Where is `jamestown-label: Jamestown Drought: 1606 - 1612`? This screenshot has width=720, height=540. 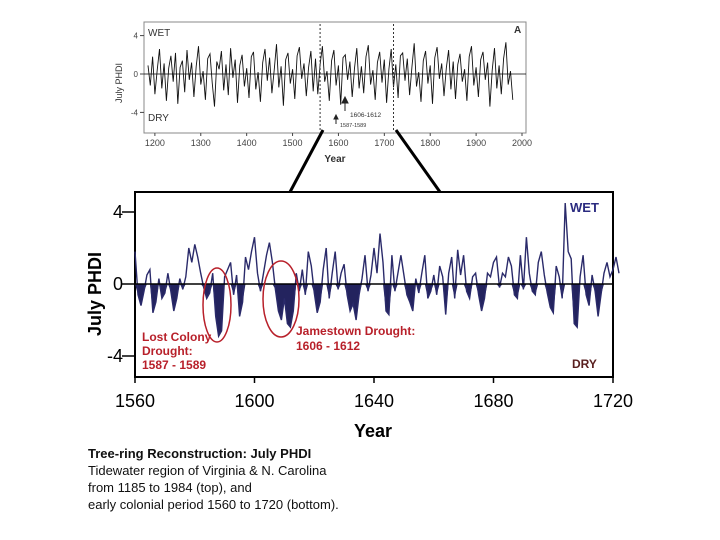
jamestown-label: Jamestown Drought: 1606 - 1612 is located at coordinates (357, 338).